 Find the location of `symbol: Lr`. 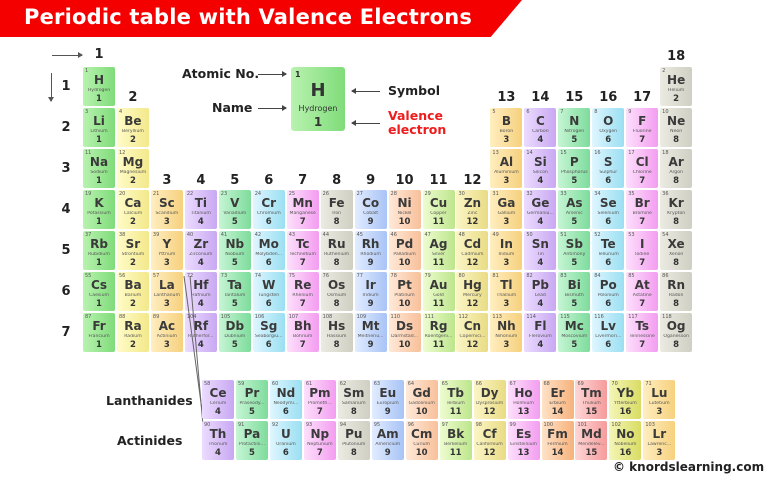

symbol: Lr is located at coordinates (659, 434).